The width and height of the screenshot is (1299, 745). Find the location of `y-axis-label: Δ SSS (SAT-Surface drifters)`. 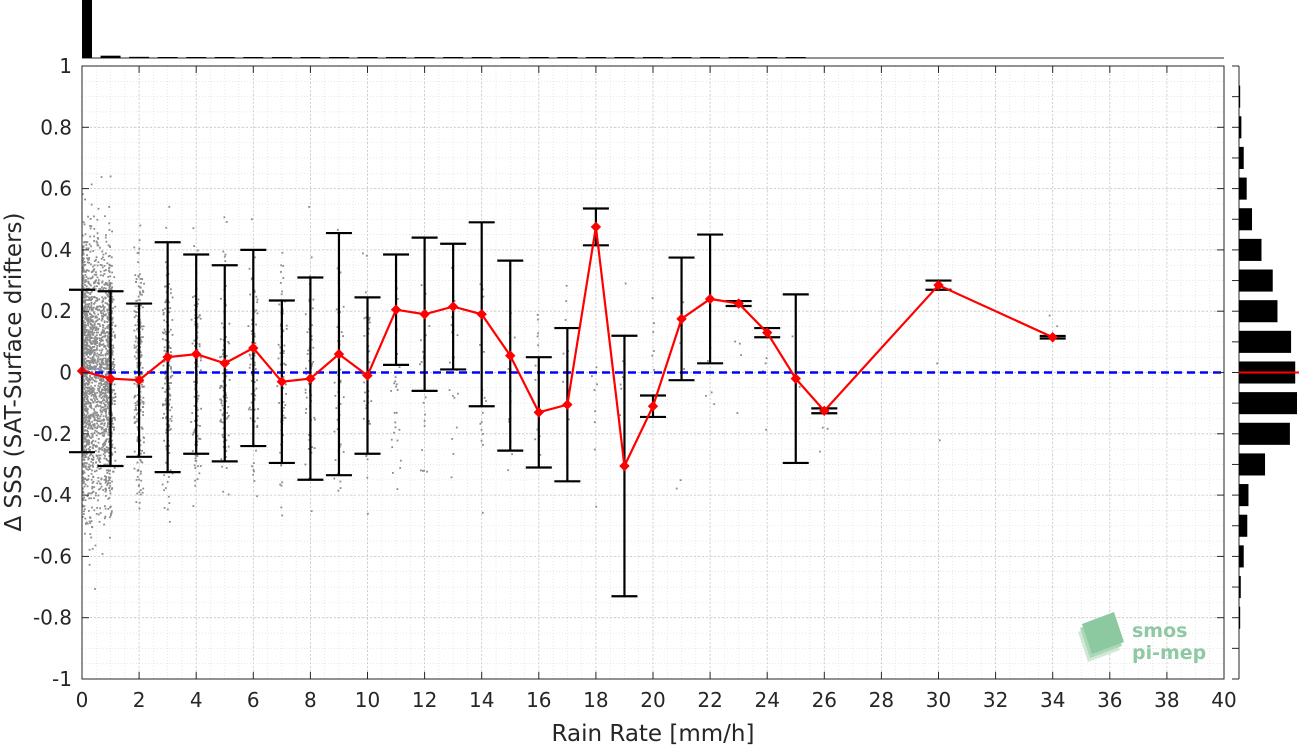

y-axis-label: Δ SSS (SAT-Surface drifters) is located at coordinates (14, 372).